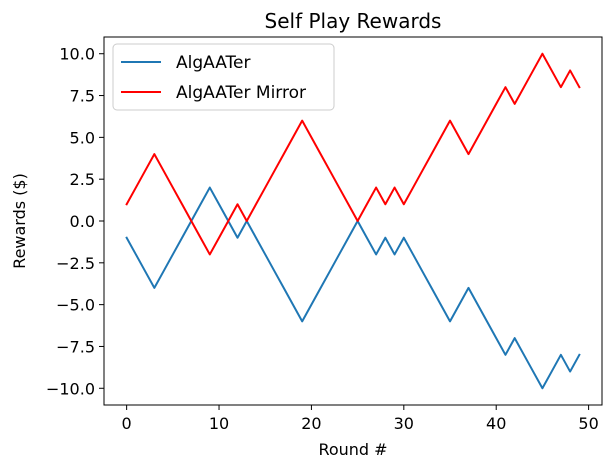  Describe the element at coordinates (241, 93) in the screenshot. I see `legend-label-algaater-mirror: AlgAATer Mirror` at that location.